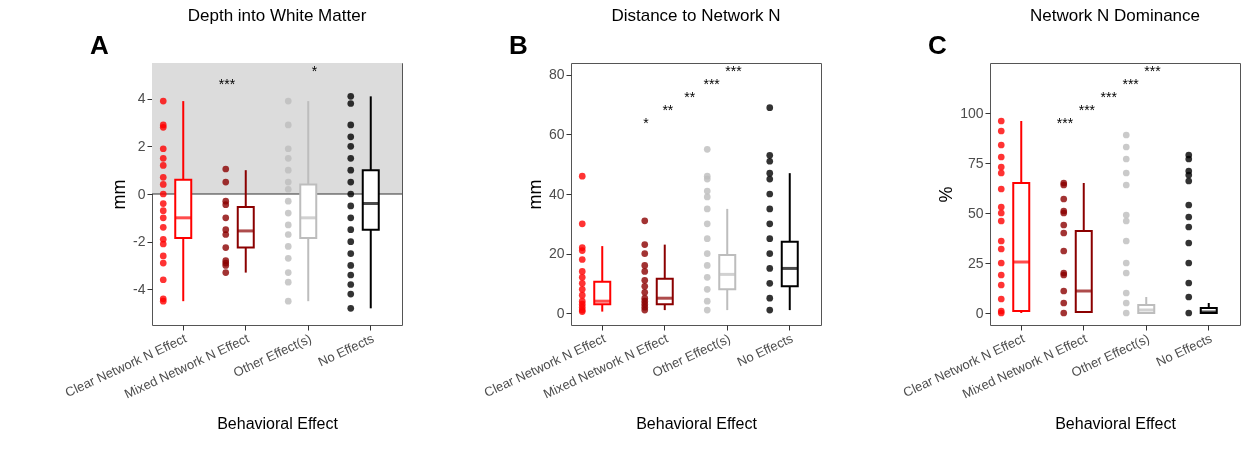  Describe the element at coordinates (972, 112) in the screenshot. I see `y-tick-label: 100` at that location.